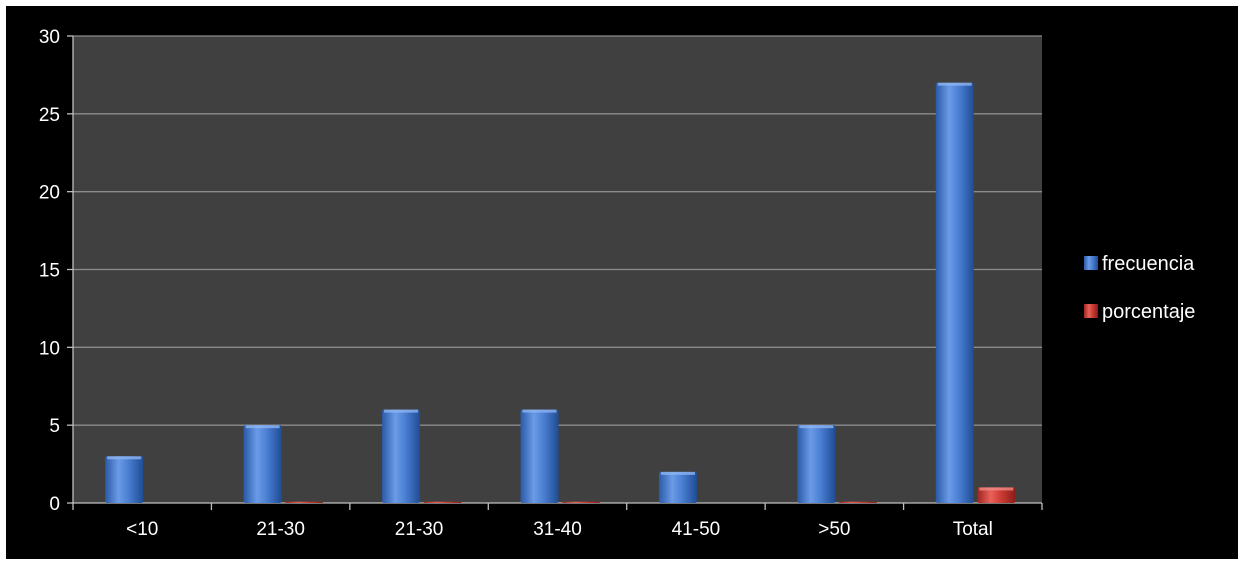 This screenshot has height=565, width=1244. What do you see at coordinates (49, 348) in the screenshot?
I see `y-tick-label: 10` at bounding box center [49, 348].